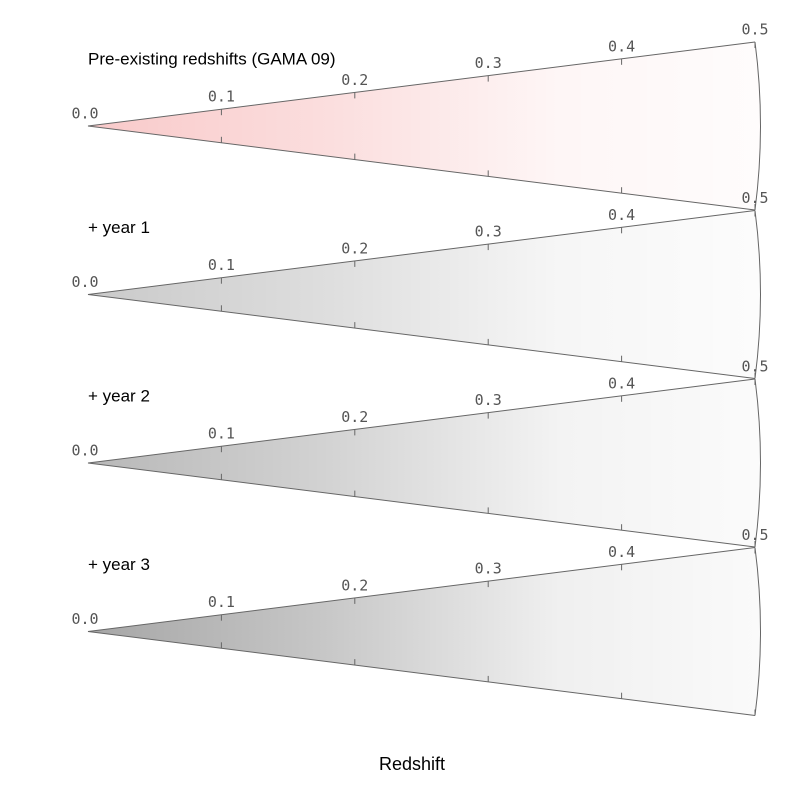  What do you see at coordinates (119, 564) in the screenshot?
I see `panel-title: + year 3` at bounding box center [119, 564].